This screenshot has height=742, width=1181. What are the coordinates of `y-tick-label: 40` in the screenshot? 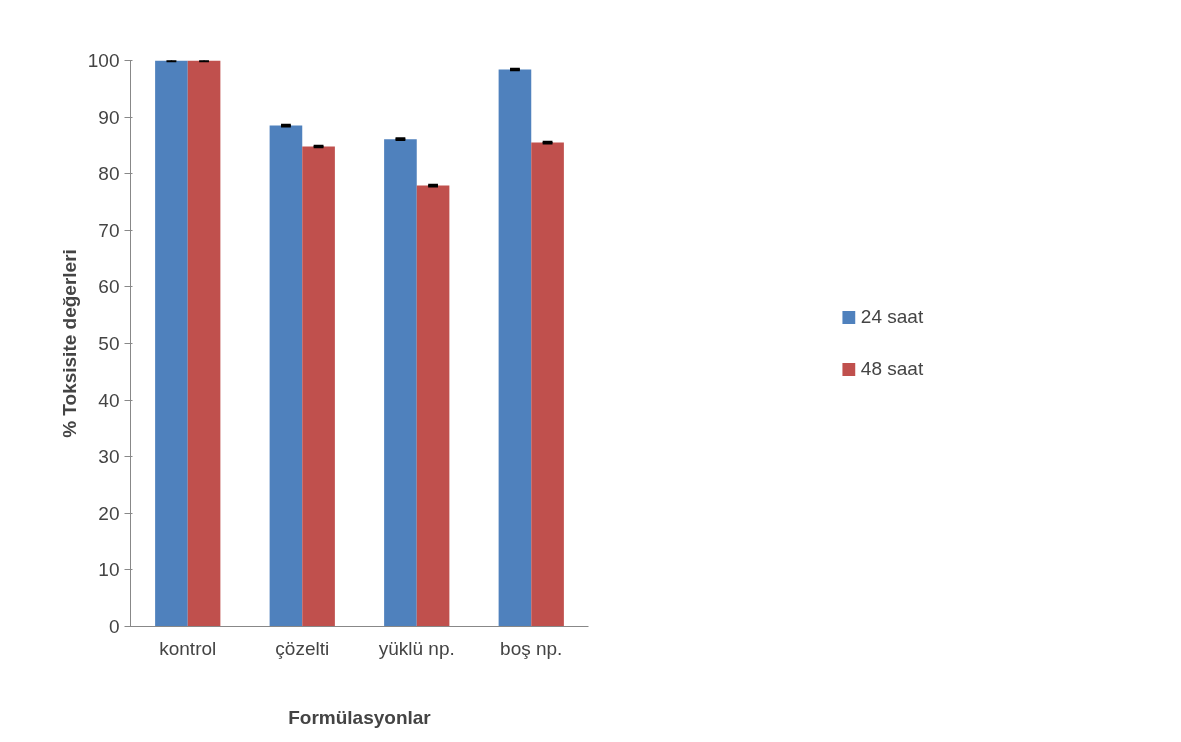 It's located at (109, 400).